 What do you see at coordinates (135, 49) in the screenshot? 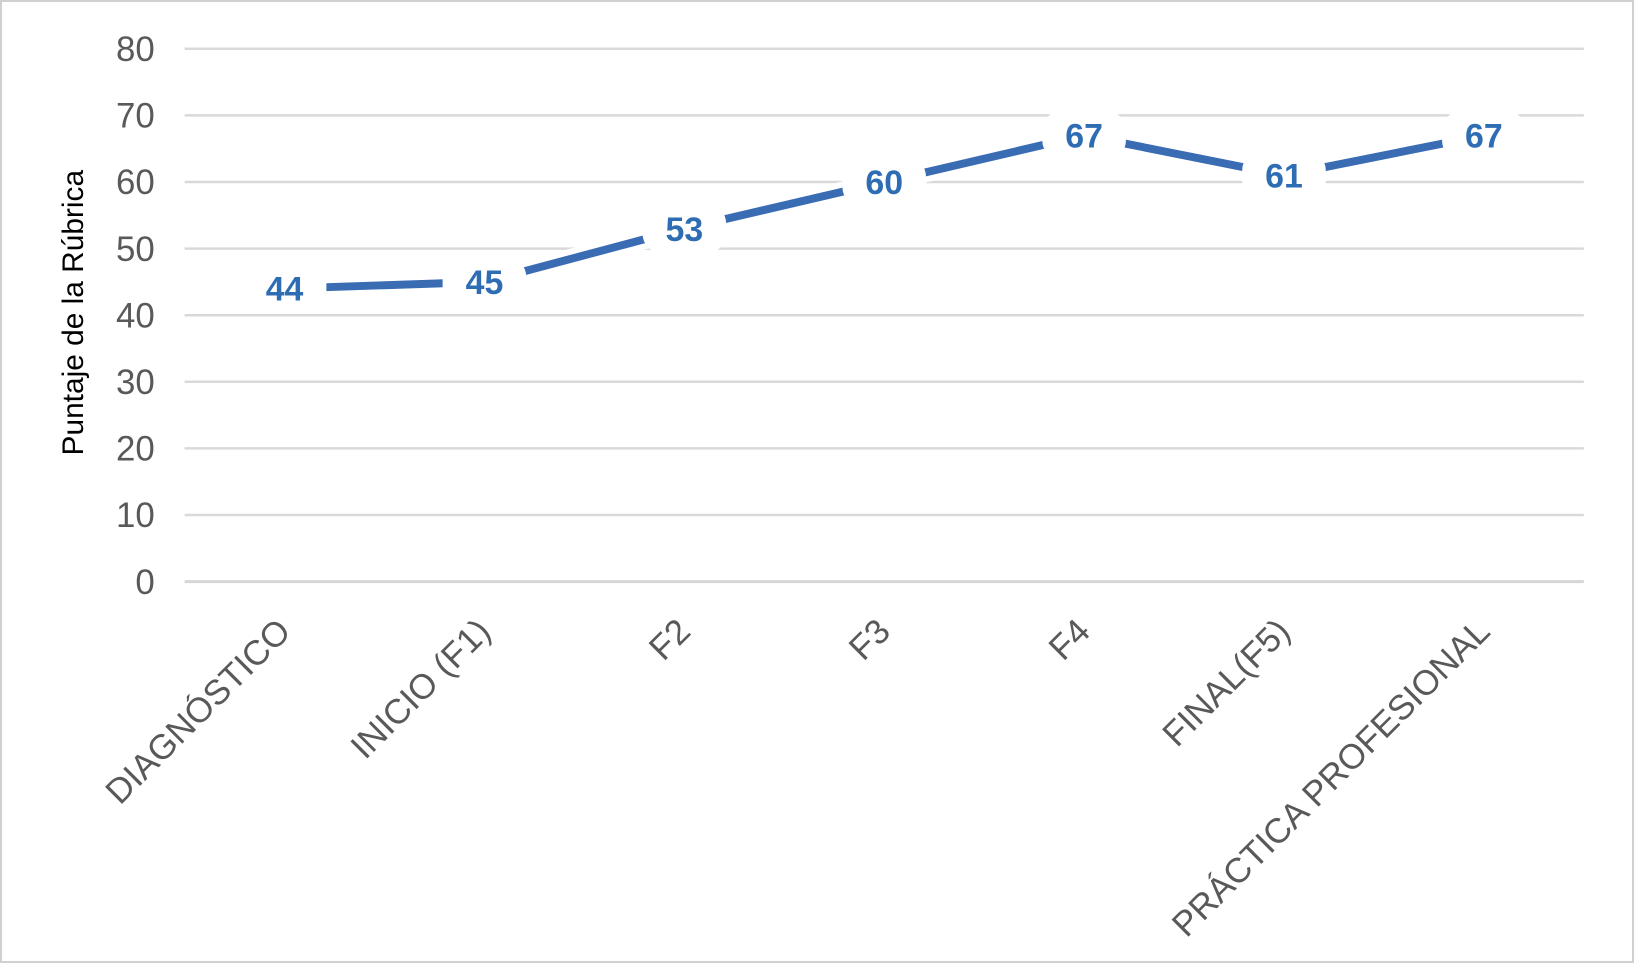
I see `y-tick-label: 80` at bounding box center [135, 49].